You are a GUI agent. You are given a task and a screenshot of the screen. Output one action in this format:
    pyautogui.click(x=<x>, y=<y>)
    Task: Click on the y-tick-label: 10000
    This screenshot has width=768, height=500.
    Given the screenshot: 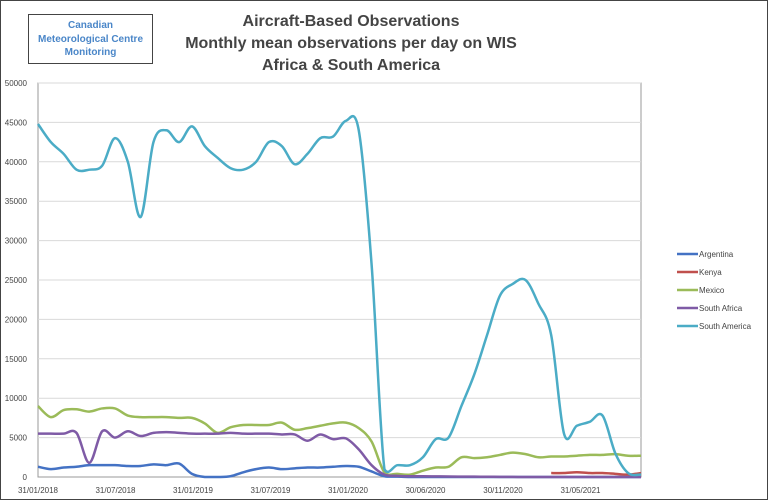 What is the action you would take?
    pyautogui.click(x=16, y=398)
    